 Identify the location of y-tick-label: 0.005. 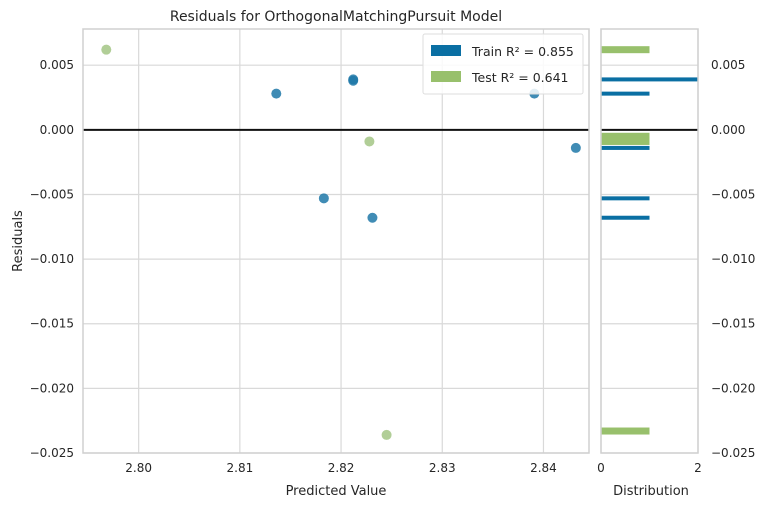
(57, 65).